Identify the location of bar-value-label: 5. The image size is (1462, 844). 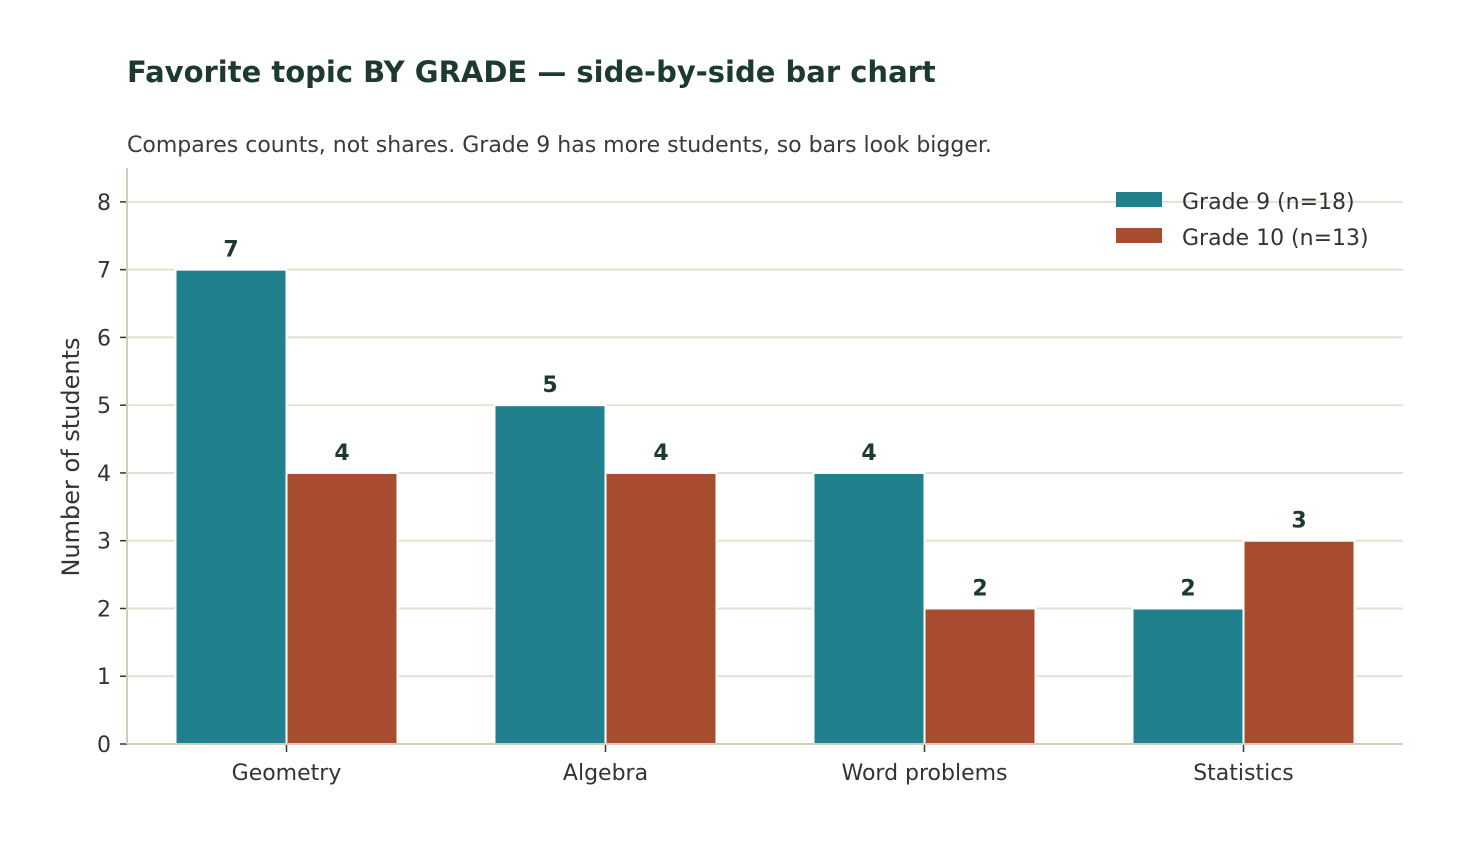
(549, 385).